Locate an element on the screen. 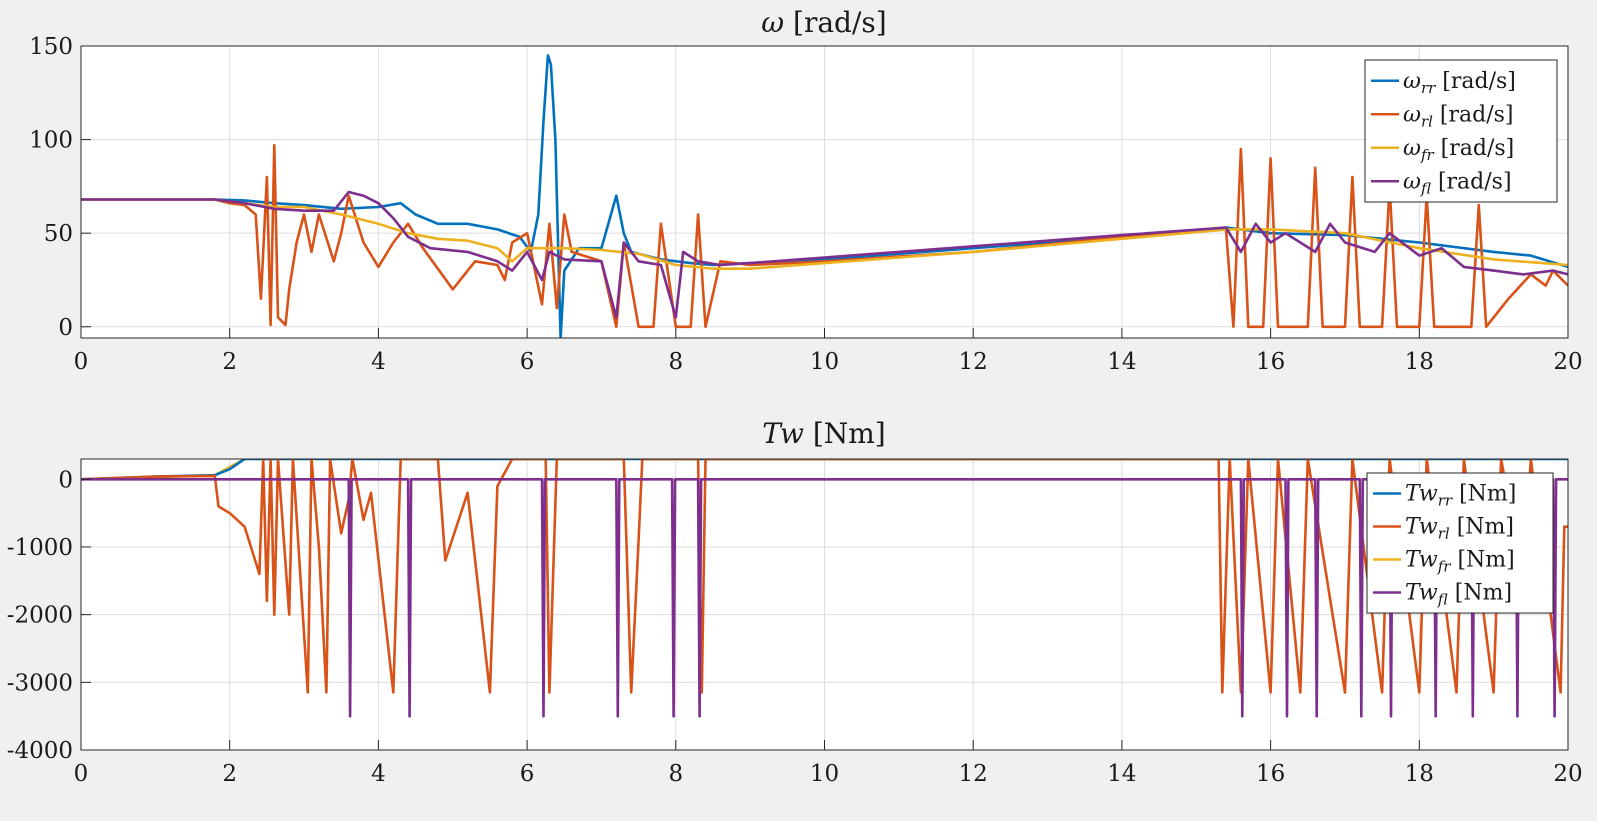 The height and width of the screenshot is (821, 1597). omega-xtick-label: 16 is located at coordinates (1270, 362).